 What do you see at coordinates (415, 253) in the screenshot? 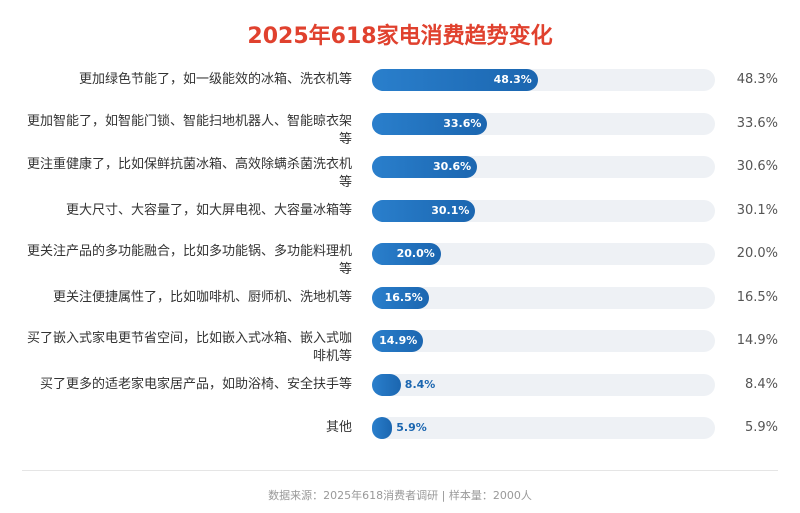
I see `bar-value-label: 20.0%` at bounding box center [415, 253].